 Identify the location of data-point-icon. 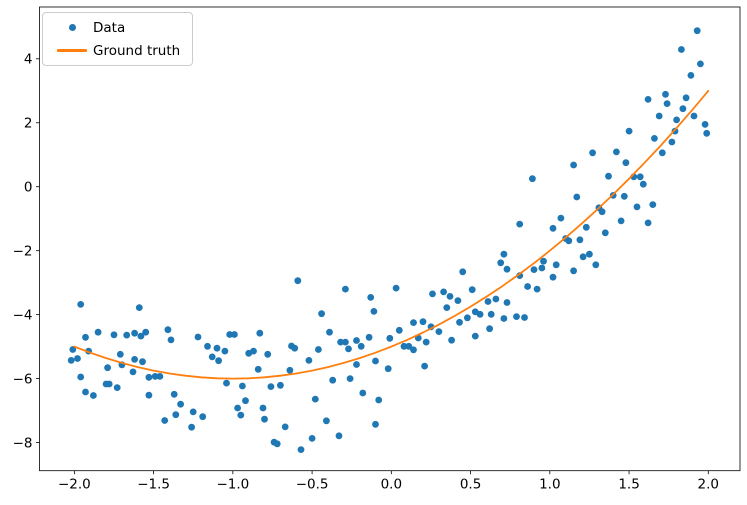
(72, 27).